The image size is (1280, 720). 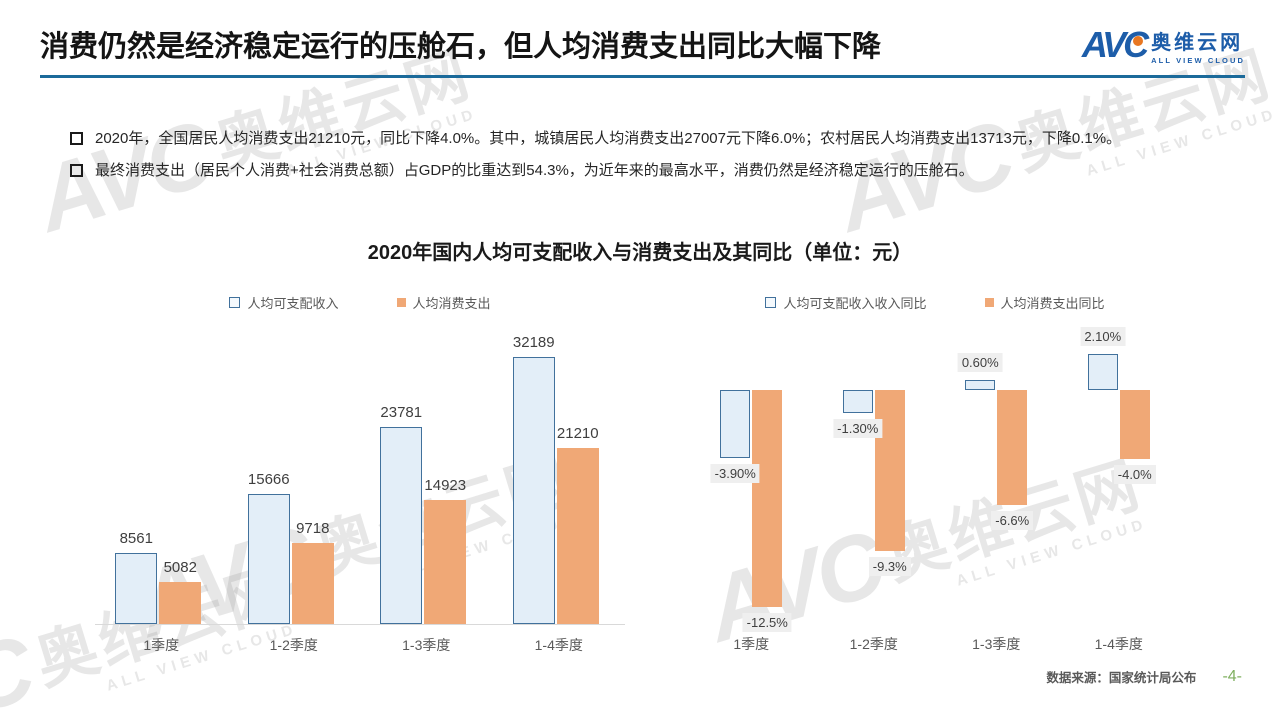 I want to click on legend-item-income: 人均可支配收入, so click(x=284, y=302).